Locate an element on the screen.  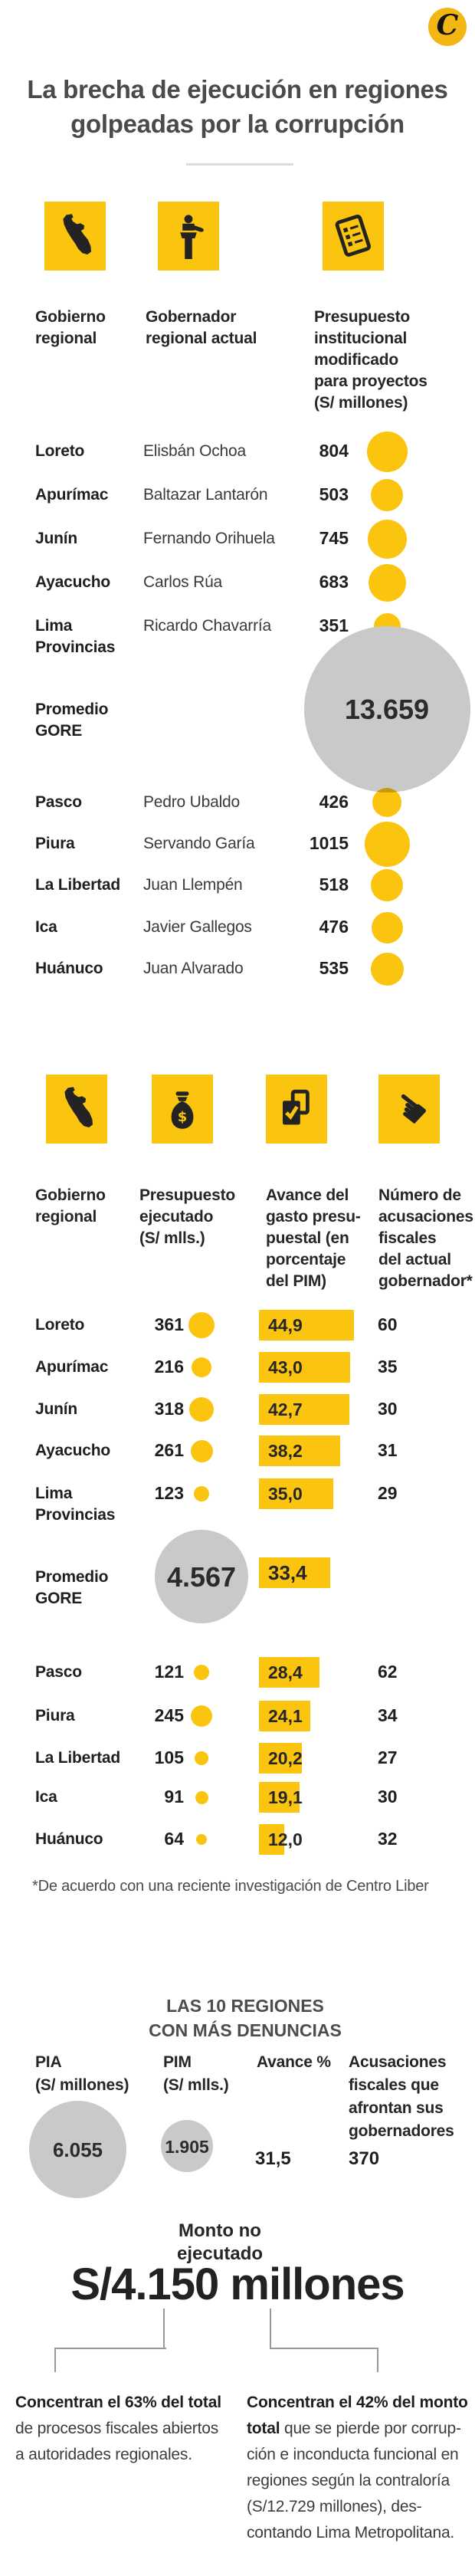
acusaciones-count: 32 is located at coordinates (388, 1839).